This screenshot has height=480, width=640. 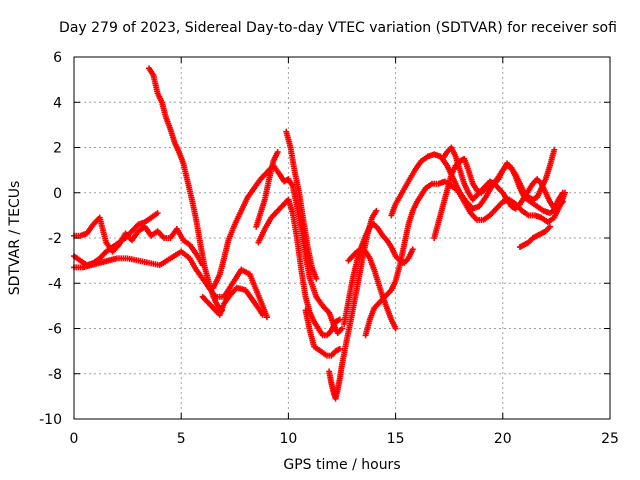 What do you see at coordinates (55, 375) in the screenshot?
I see `y-tick-label: -8` at bounding box center [55, 375].